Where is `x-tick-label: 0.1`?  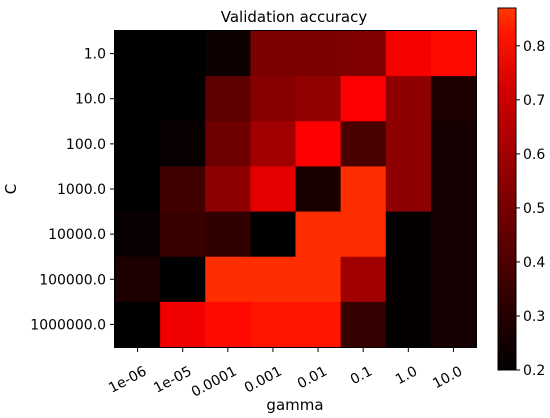 x-tick-label: 0.1 is located at coordinates (361, 376).